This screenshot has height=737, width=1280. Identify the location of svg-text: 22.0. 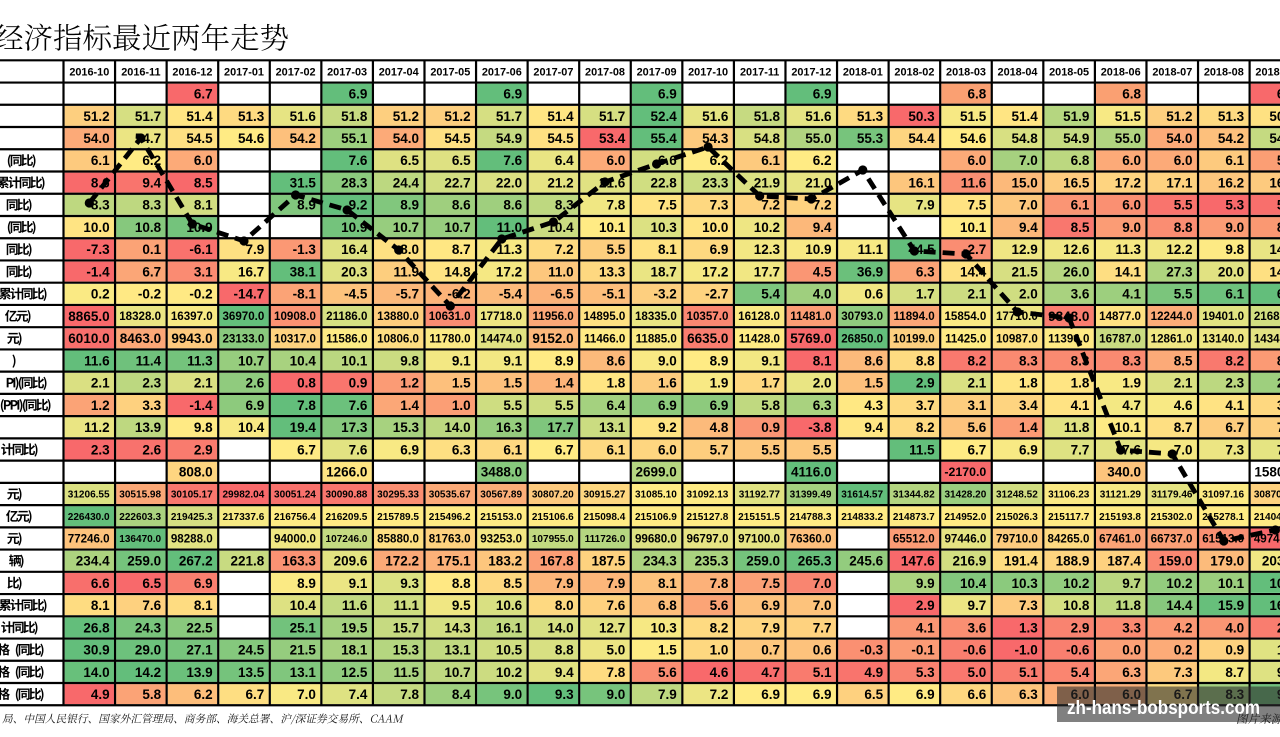
(509, 183).